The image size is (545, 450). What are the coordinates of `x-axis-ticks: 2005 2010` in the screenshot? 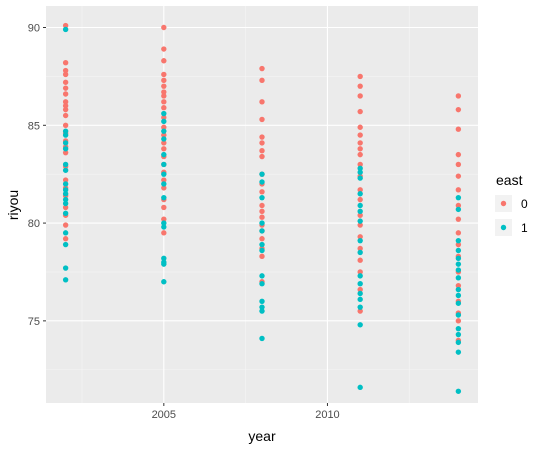 It's located at (246, 412).